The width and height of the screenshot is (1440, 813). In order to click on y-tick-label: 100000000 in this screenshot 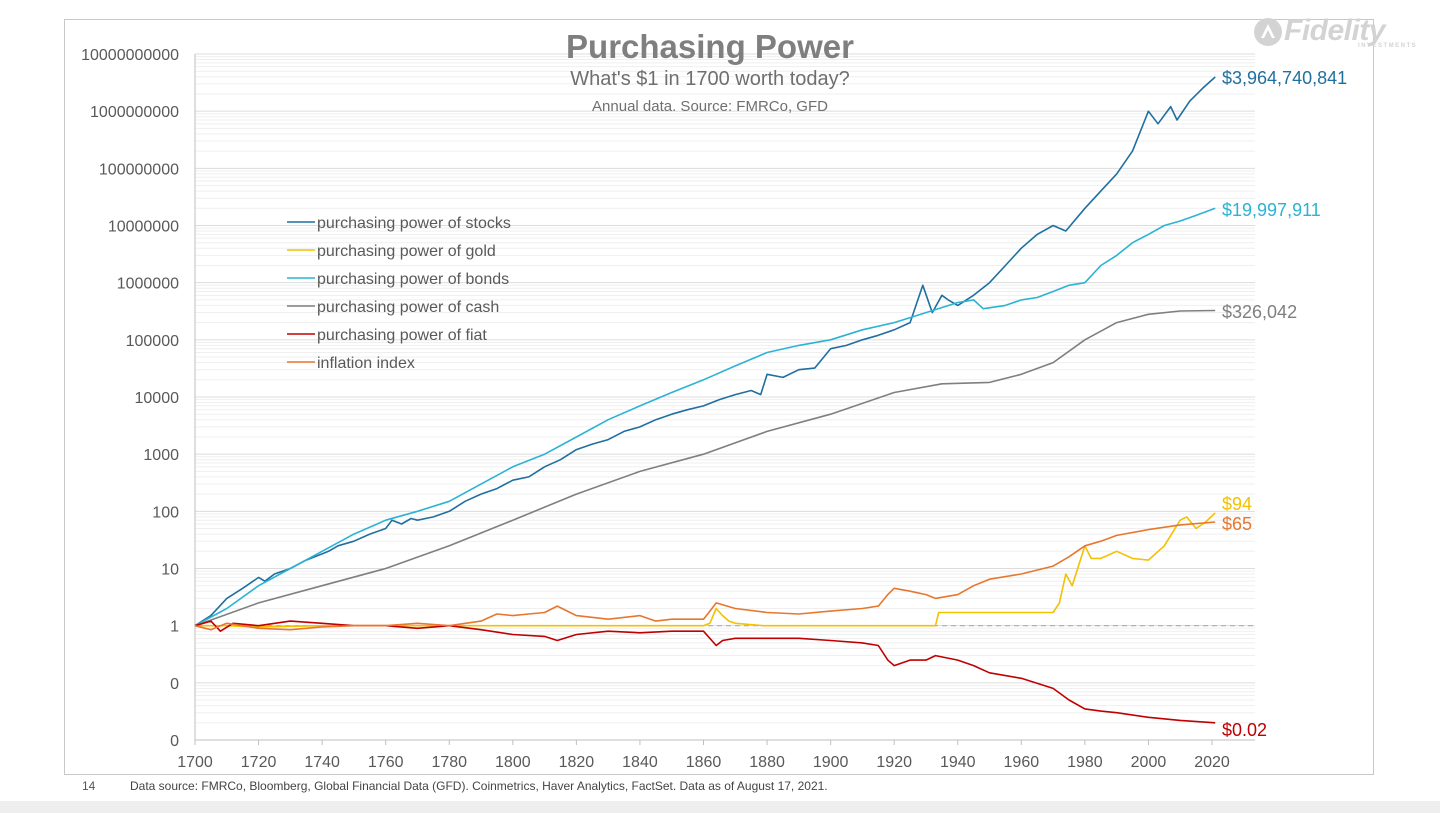, I will do `click(139, 169)`.